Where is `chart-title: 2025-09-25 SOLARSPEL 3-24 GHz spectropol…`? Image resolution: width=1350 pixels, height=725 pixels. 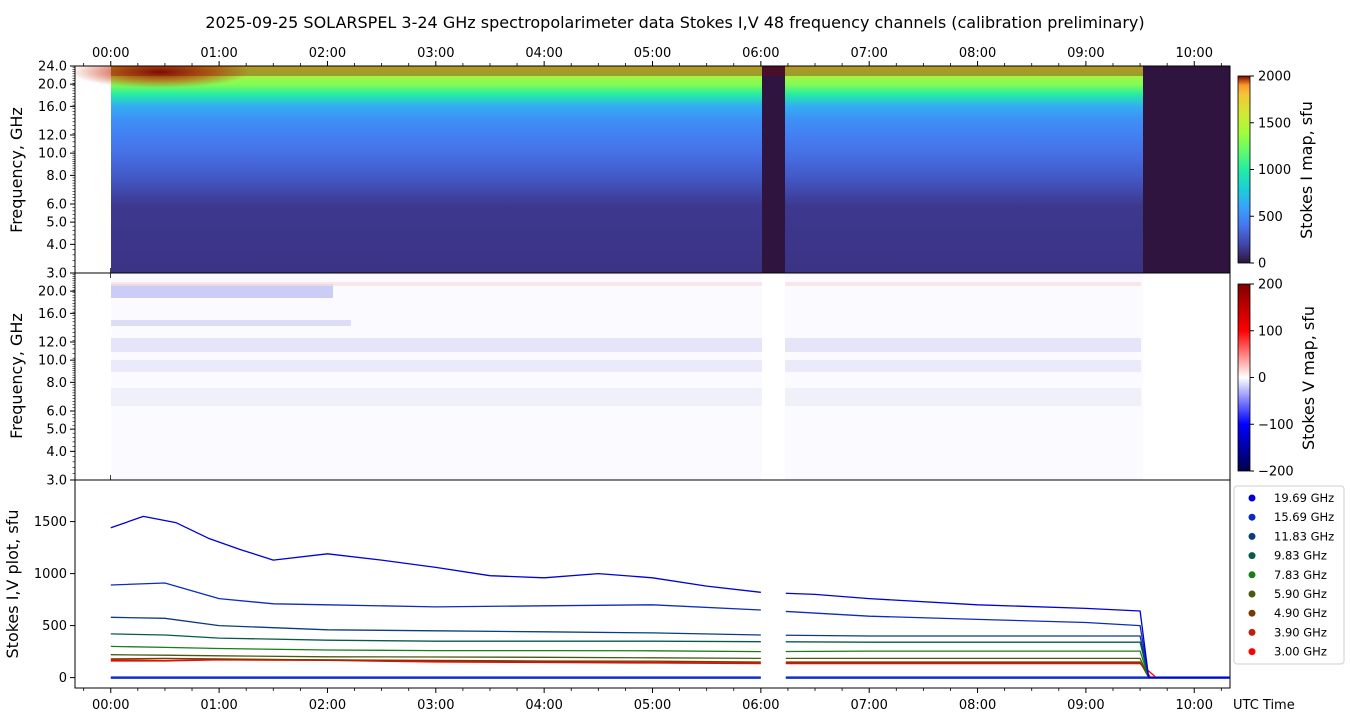
chart-title: 2025-09-25 SOLARSPEL 3-24 GHz spectropol… is located at coordinates (674, 22).